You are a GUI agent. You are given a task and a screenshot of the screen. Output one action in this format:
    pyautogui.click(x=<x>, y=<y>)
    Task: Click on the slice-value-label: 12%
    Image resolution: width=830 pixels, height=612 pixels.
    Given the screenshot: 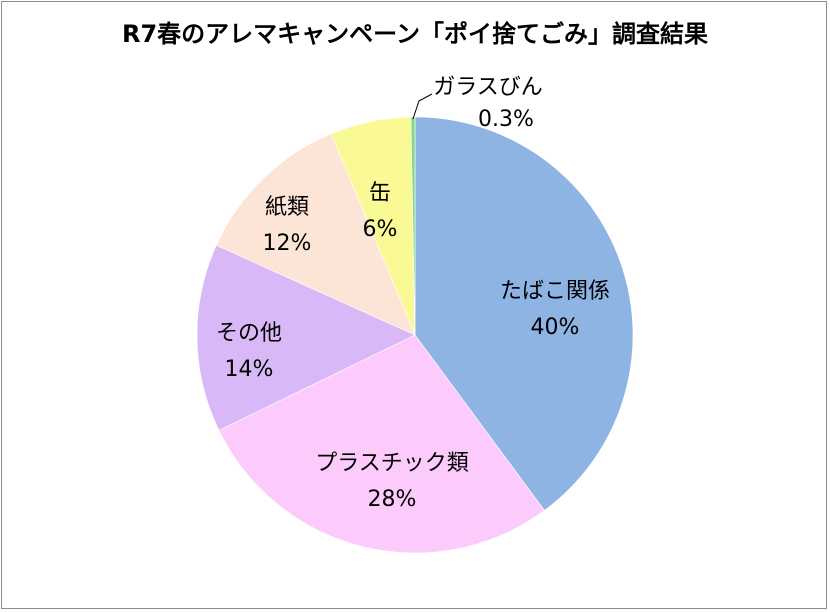 What is the action you would take?
    pyautogui.click(x=287, y=243)
    